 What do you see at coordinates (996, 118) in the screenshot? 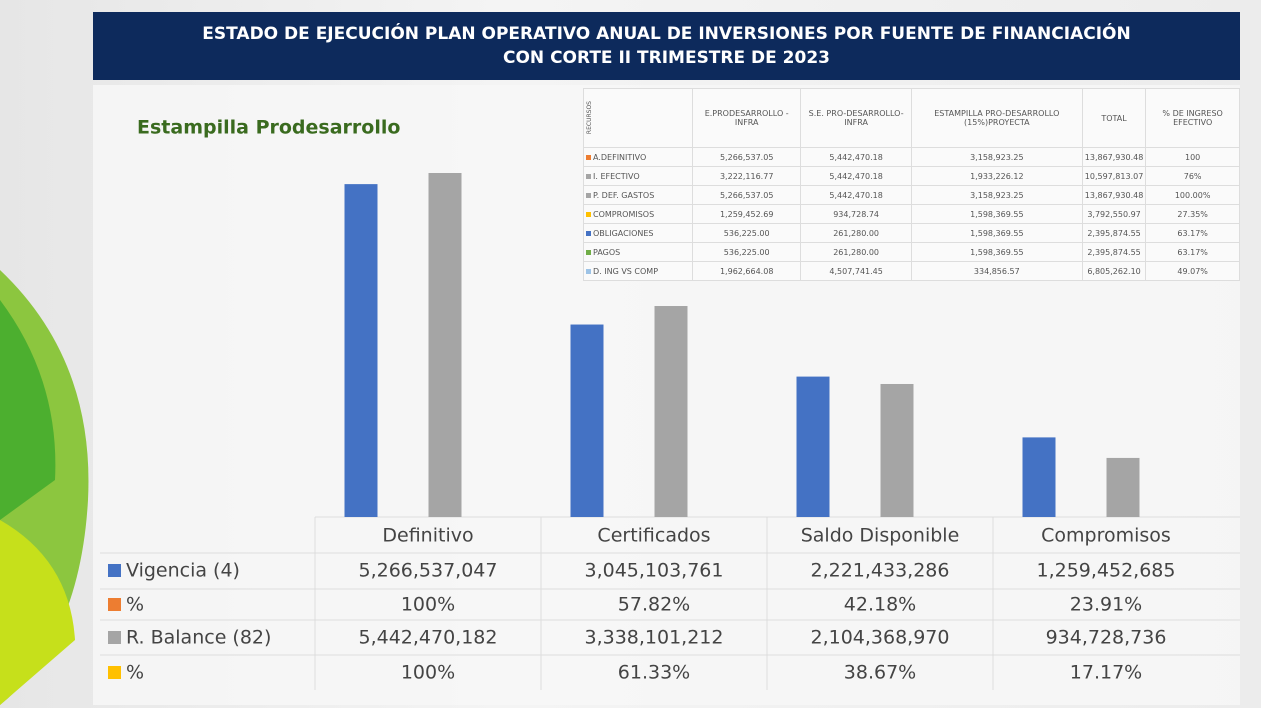
I see `column-header: ESTAMPILLA PRO-DESARROLLO (15%)PROYECTA` at bounding box center [996, 118].